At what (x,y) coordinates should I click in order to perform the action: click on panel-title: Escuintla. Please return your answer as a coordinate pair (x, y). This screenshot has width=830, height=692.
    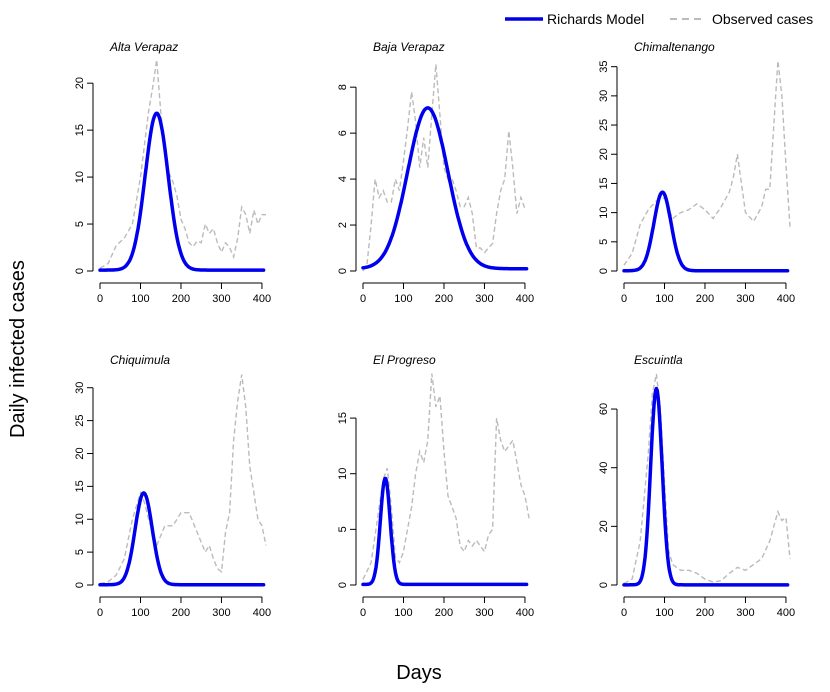
    Looking at the image, I should click on (658, 360).